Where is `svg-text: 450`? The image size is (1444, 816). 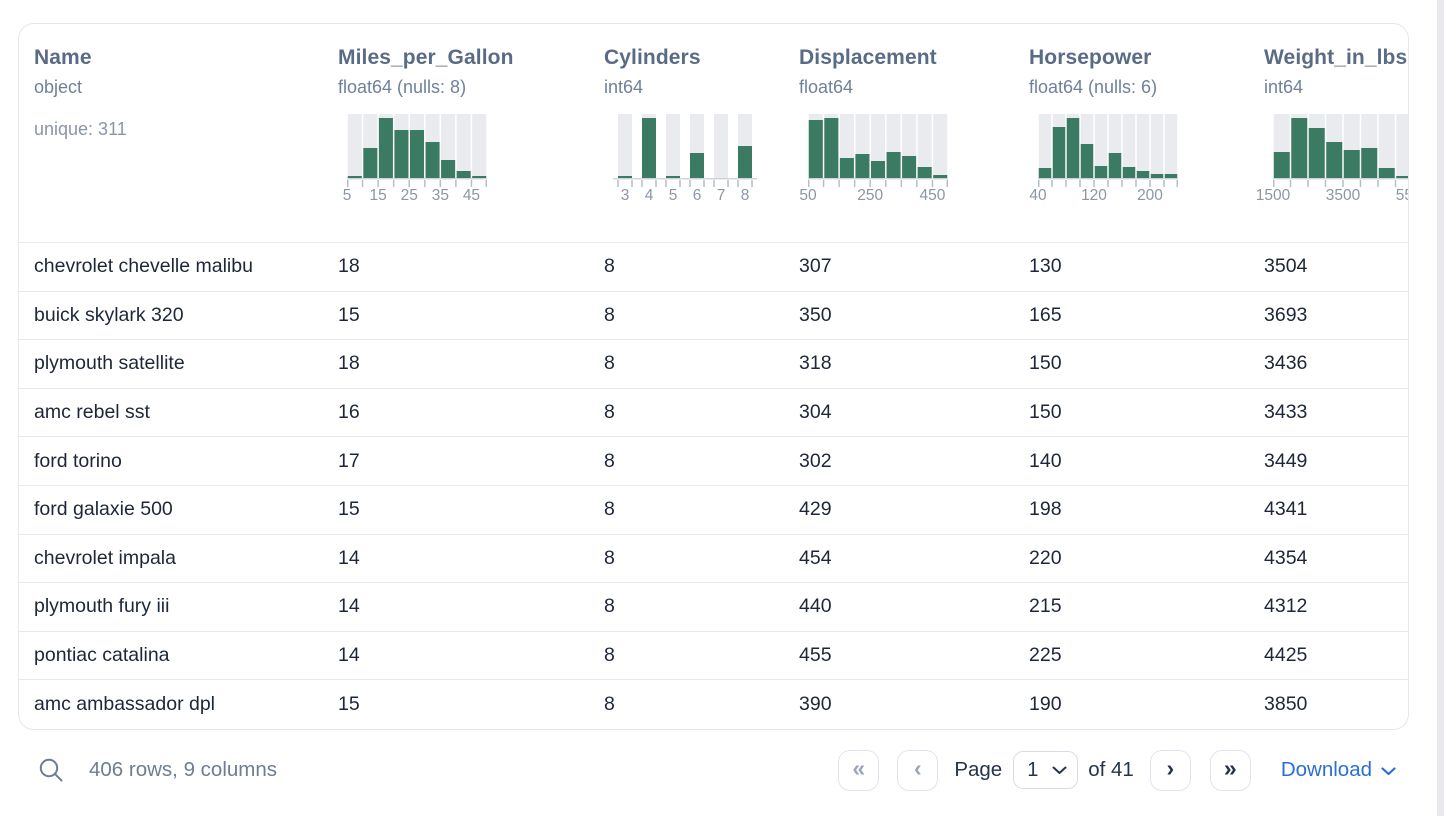 svg-text: 450 is located at coordinates (933, 195).